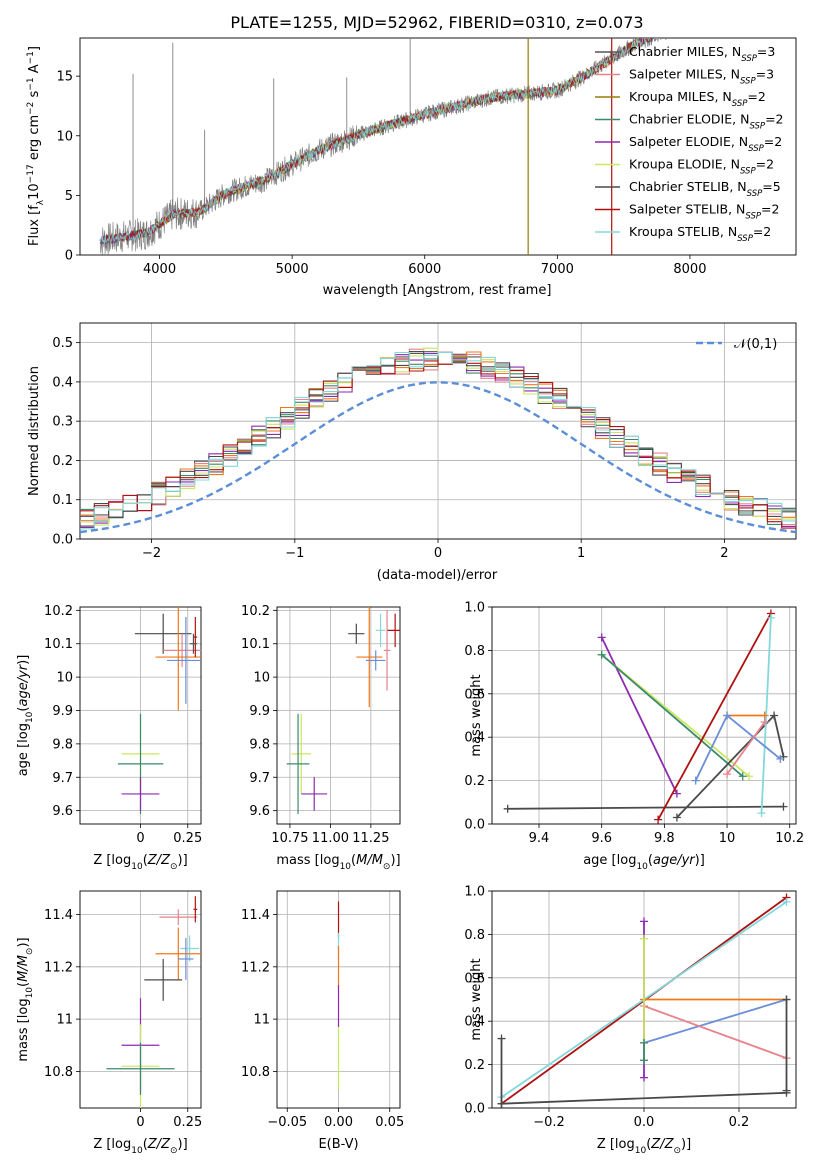 Image resolution: width=819 pixels, height=1170 pixels. I want to click on legend-name: Chabrier ELODIE, N, so click(689, 119).